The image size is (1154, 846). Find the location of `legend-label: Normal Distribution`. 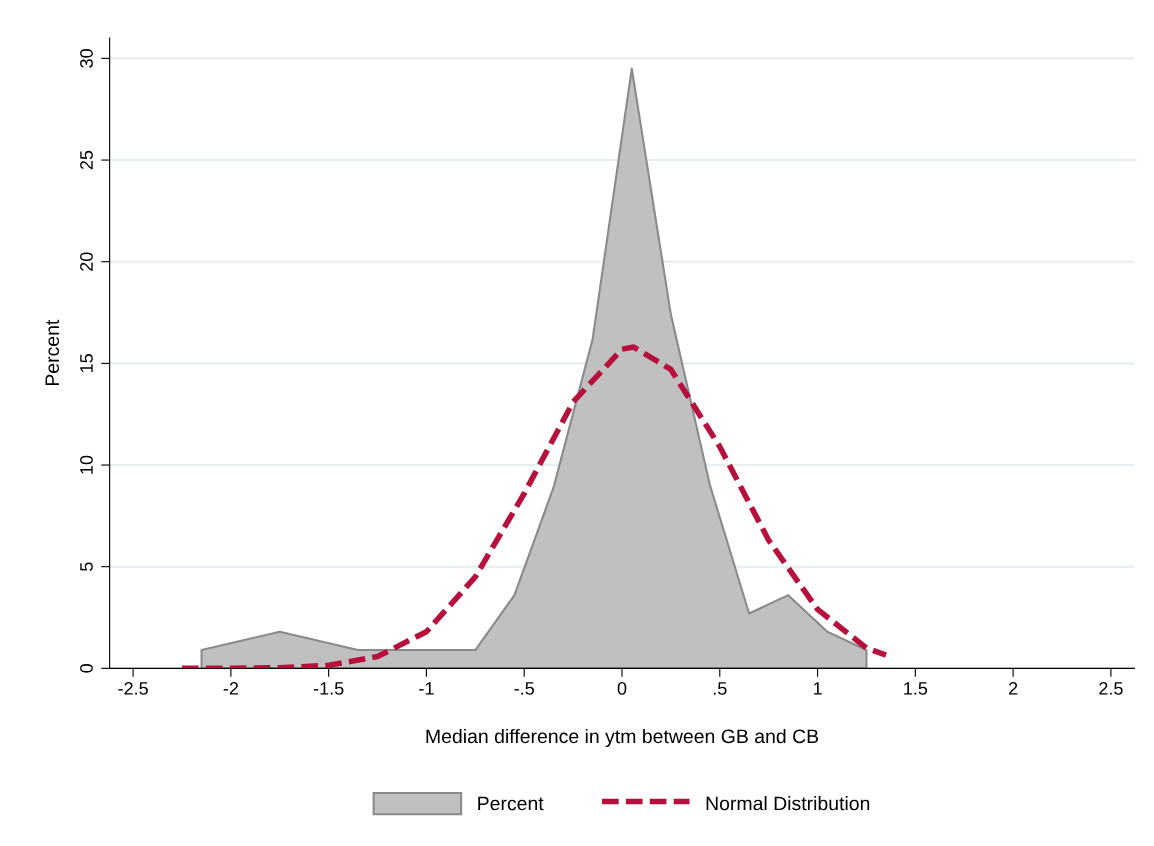

legend-label: Normal Distribution is located at coordinates (788, 803).